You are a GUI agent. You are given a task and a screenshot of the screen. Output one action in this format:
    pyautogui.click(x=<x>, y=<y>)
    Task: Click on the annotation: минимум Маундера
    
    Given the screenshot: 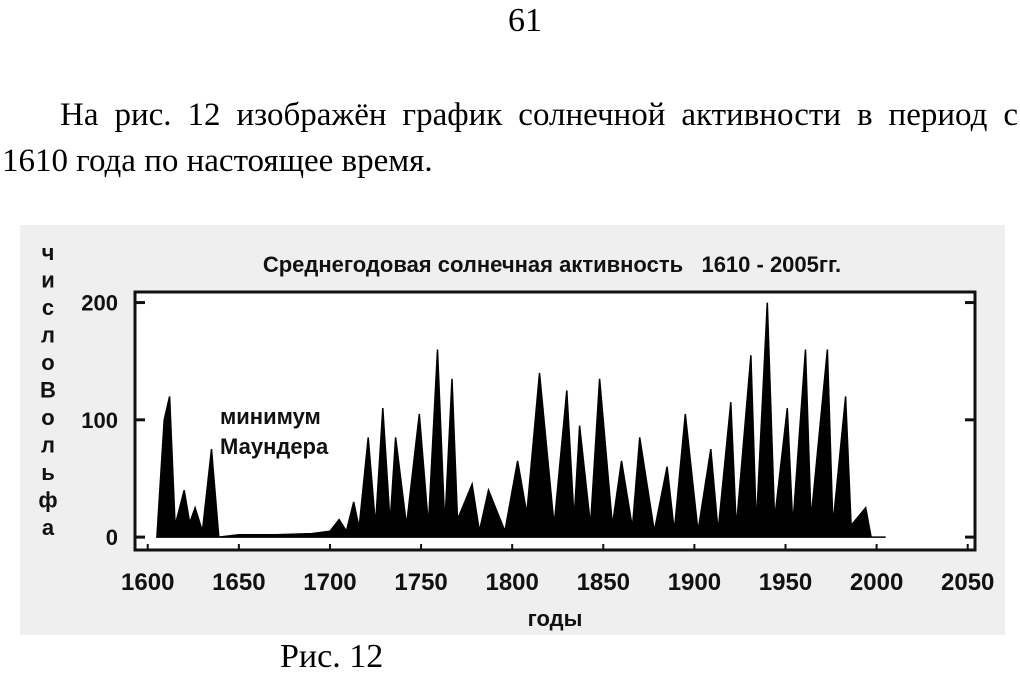 What is the action you would take?
    pyautogui.click(x=274, y=431)
    